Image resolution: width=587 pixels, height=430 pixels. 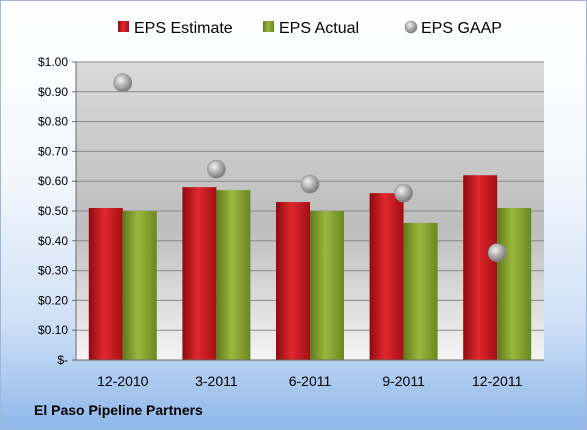 What do you see at coordinates (310, 381) in the screenshot?
I see `x-tick-label: 6-2011` at bounding box center [310, 381].